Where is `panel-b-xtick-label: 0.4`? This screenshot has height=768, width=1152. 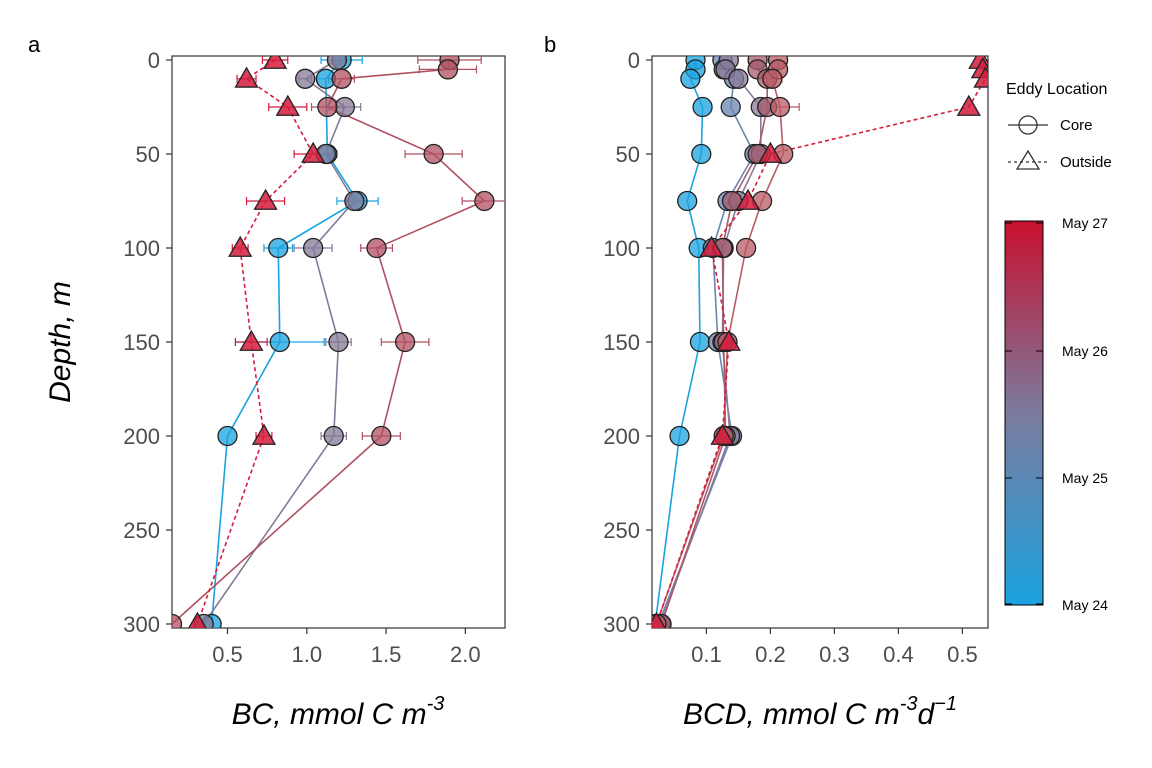
panel-b-xtick-label: 0.4 is located at coordinates (898, 654).